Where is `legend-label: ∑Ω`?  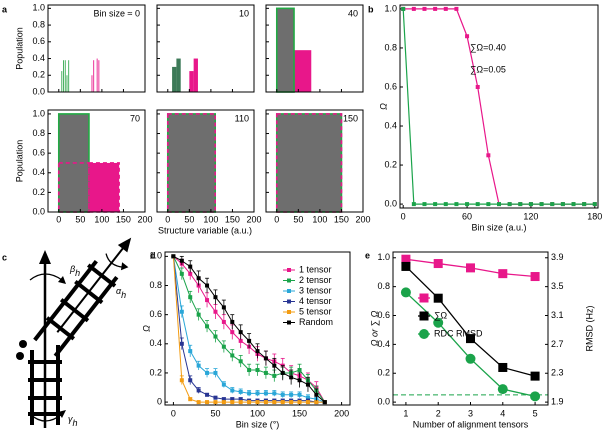
legend-label: ∑Ω is located at coordinates (440, 315).